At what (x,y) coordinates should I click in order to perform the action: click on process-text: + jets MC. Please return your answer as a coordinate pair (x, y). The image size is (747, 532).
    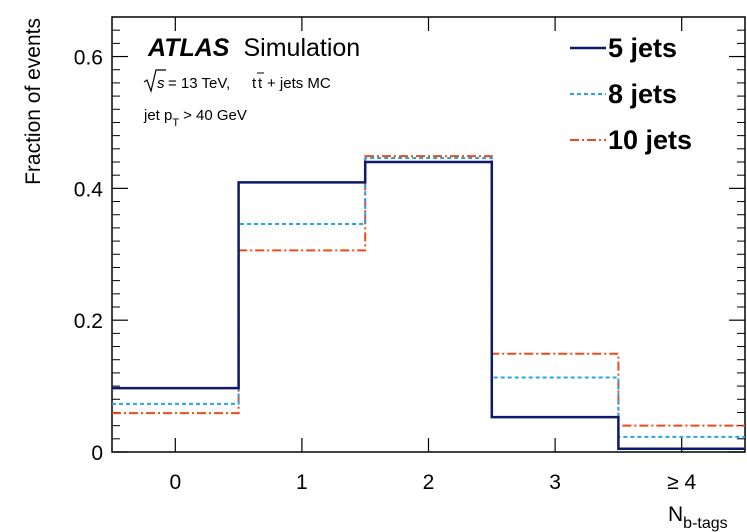
    Looking at the image, I should click on (299, 83).